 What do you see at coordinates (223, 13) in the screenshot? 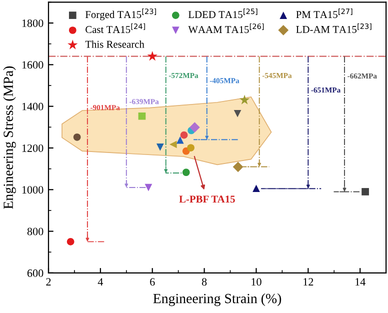
I see `legend-label: LDED TA15$^{[25]}$` at bounding box center [223, 13].